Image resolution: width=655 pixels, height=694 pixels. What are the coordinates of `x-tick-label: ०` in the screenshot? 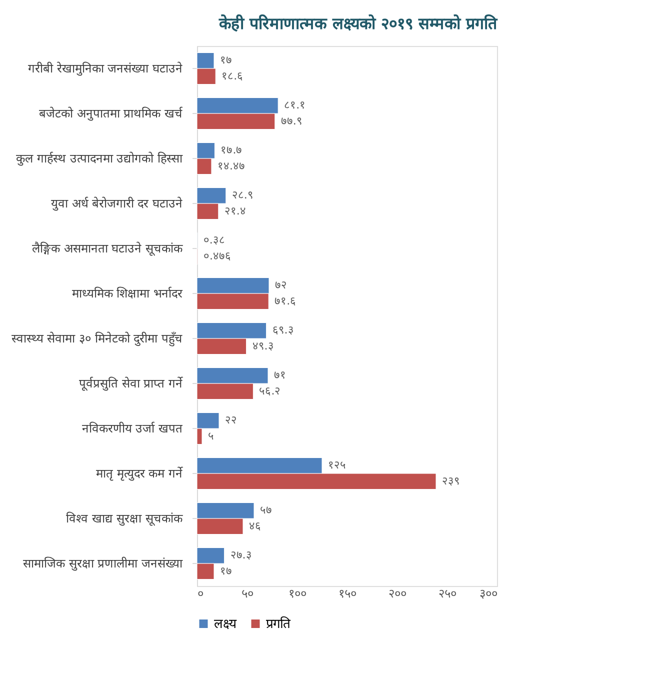 It's located at (201, 593).